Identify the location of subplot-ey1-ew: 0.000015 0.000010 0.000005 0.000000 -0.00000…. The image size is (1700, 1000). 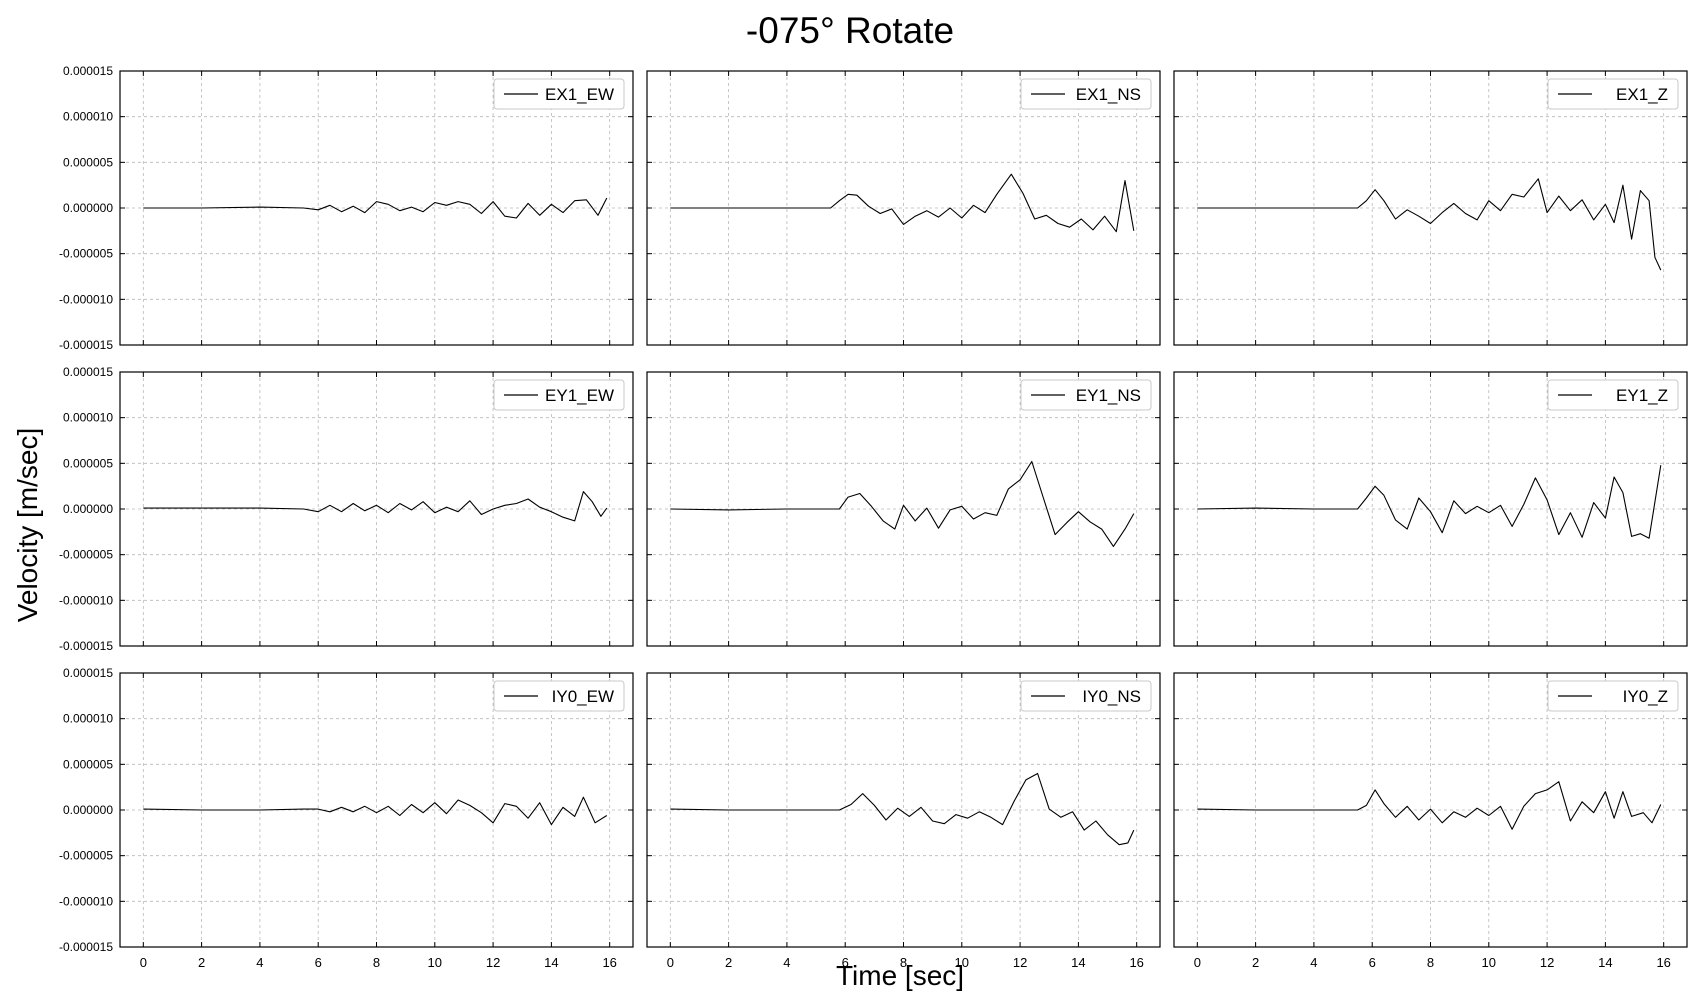
(346, 509).